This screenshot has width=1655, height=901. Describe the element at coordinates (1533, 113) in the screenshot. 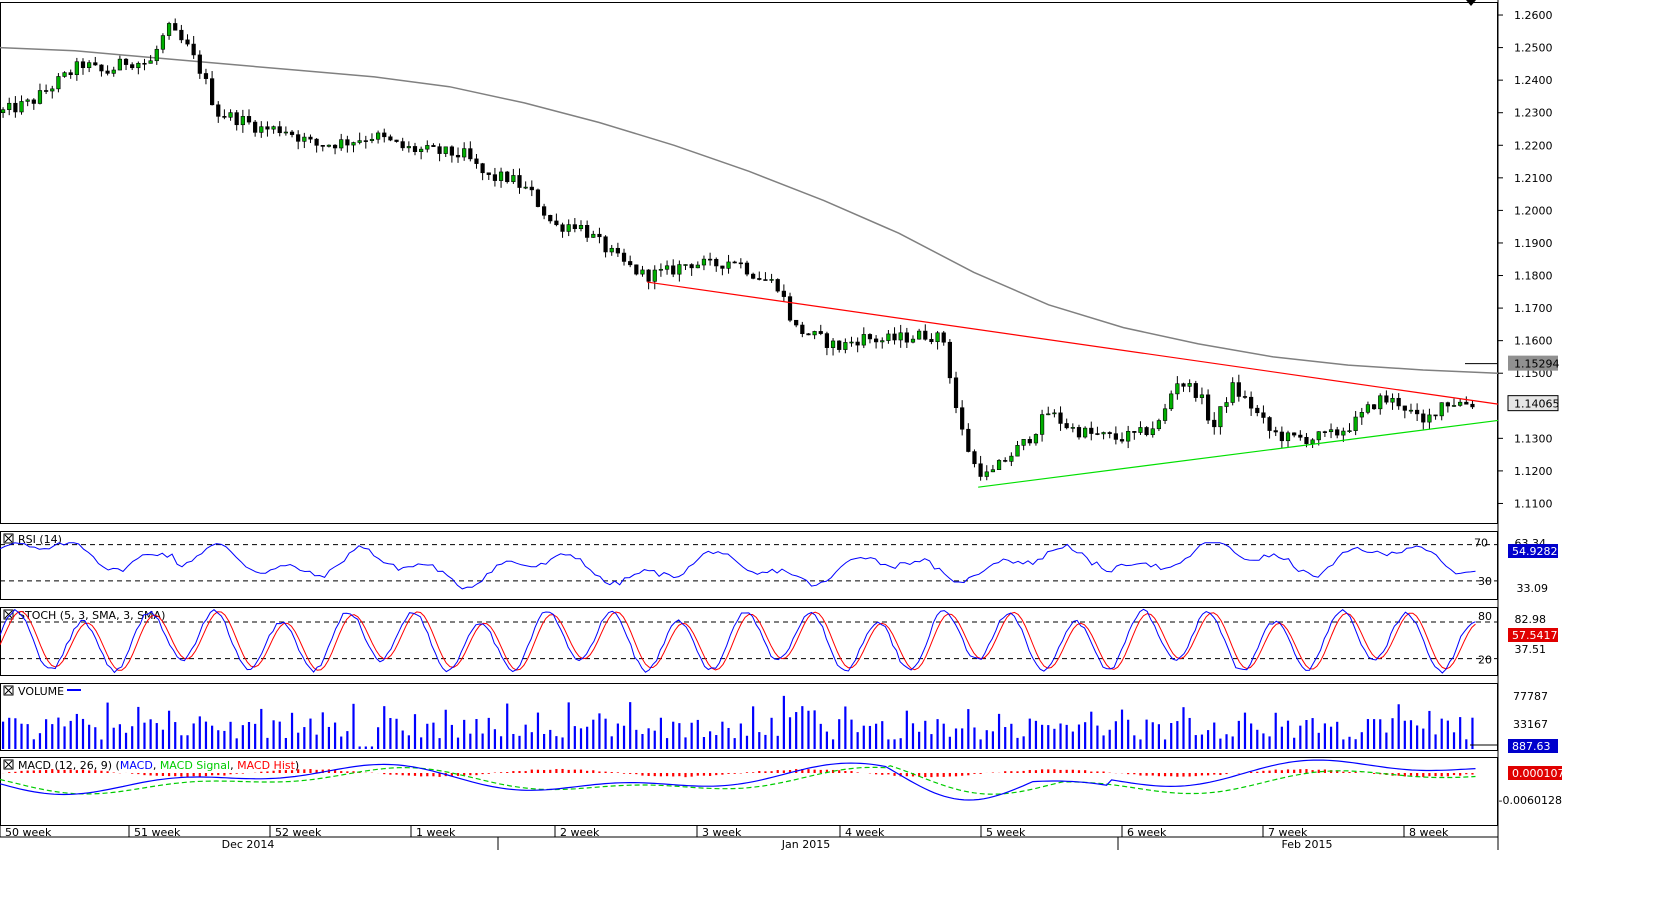

I see `y-tick-label: 1.2300` at that location.